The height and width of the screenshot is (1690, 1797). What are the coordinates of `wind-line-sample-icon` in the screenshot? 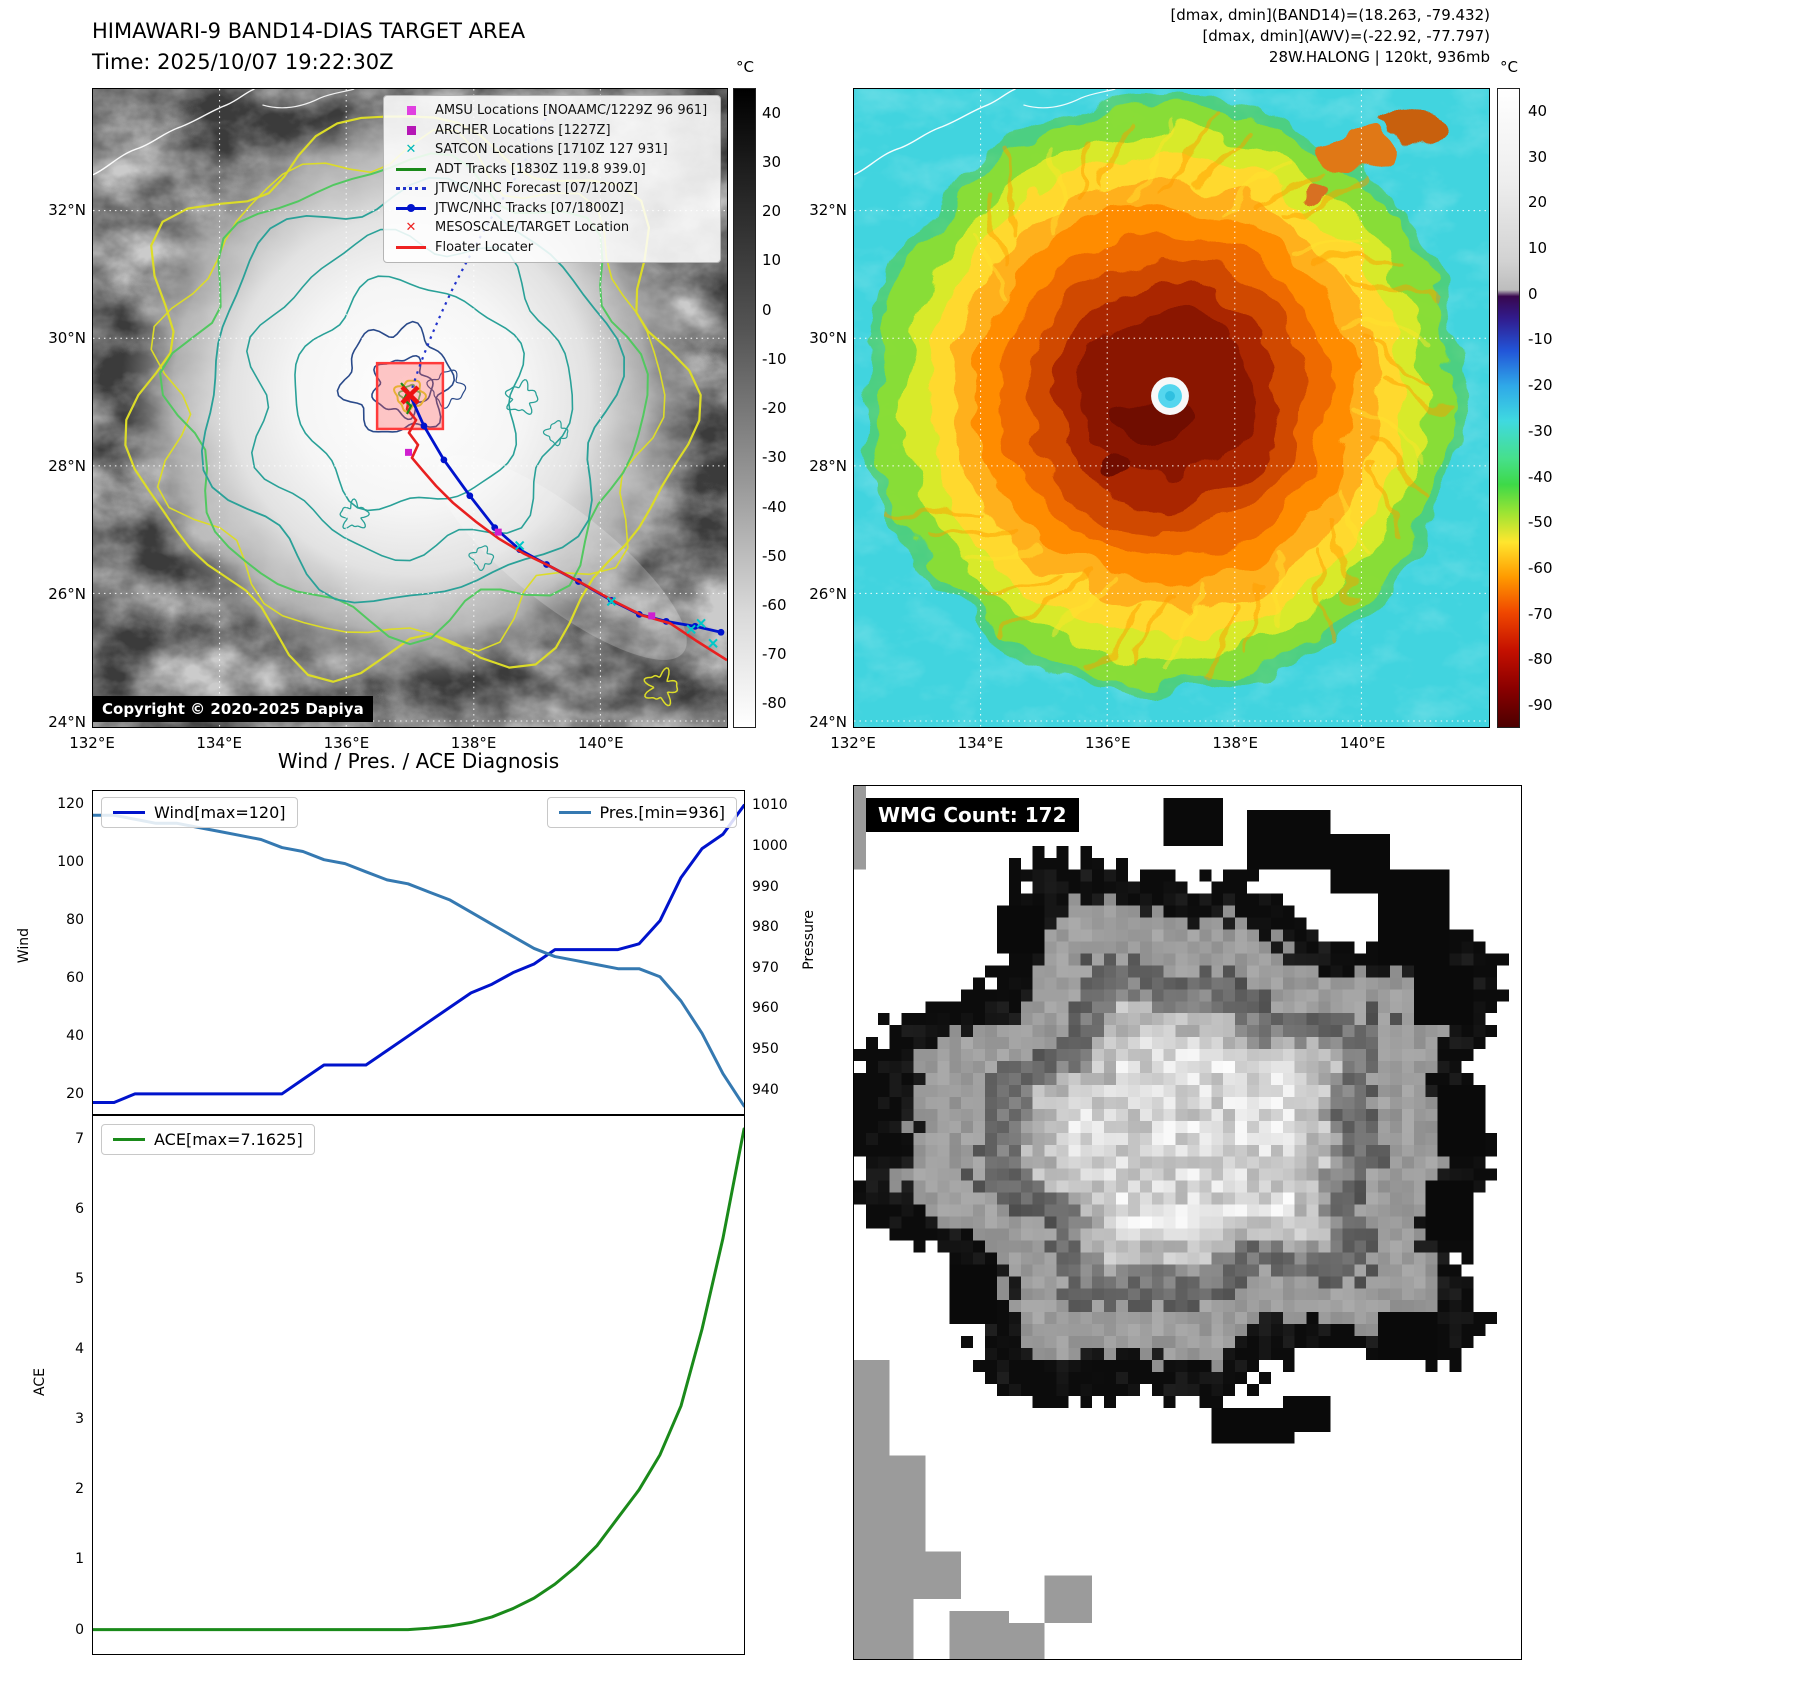 It's located at (129, 812).